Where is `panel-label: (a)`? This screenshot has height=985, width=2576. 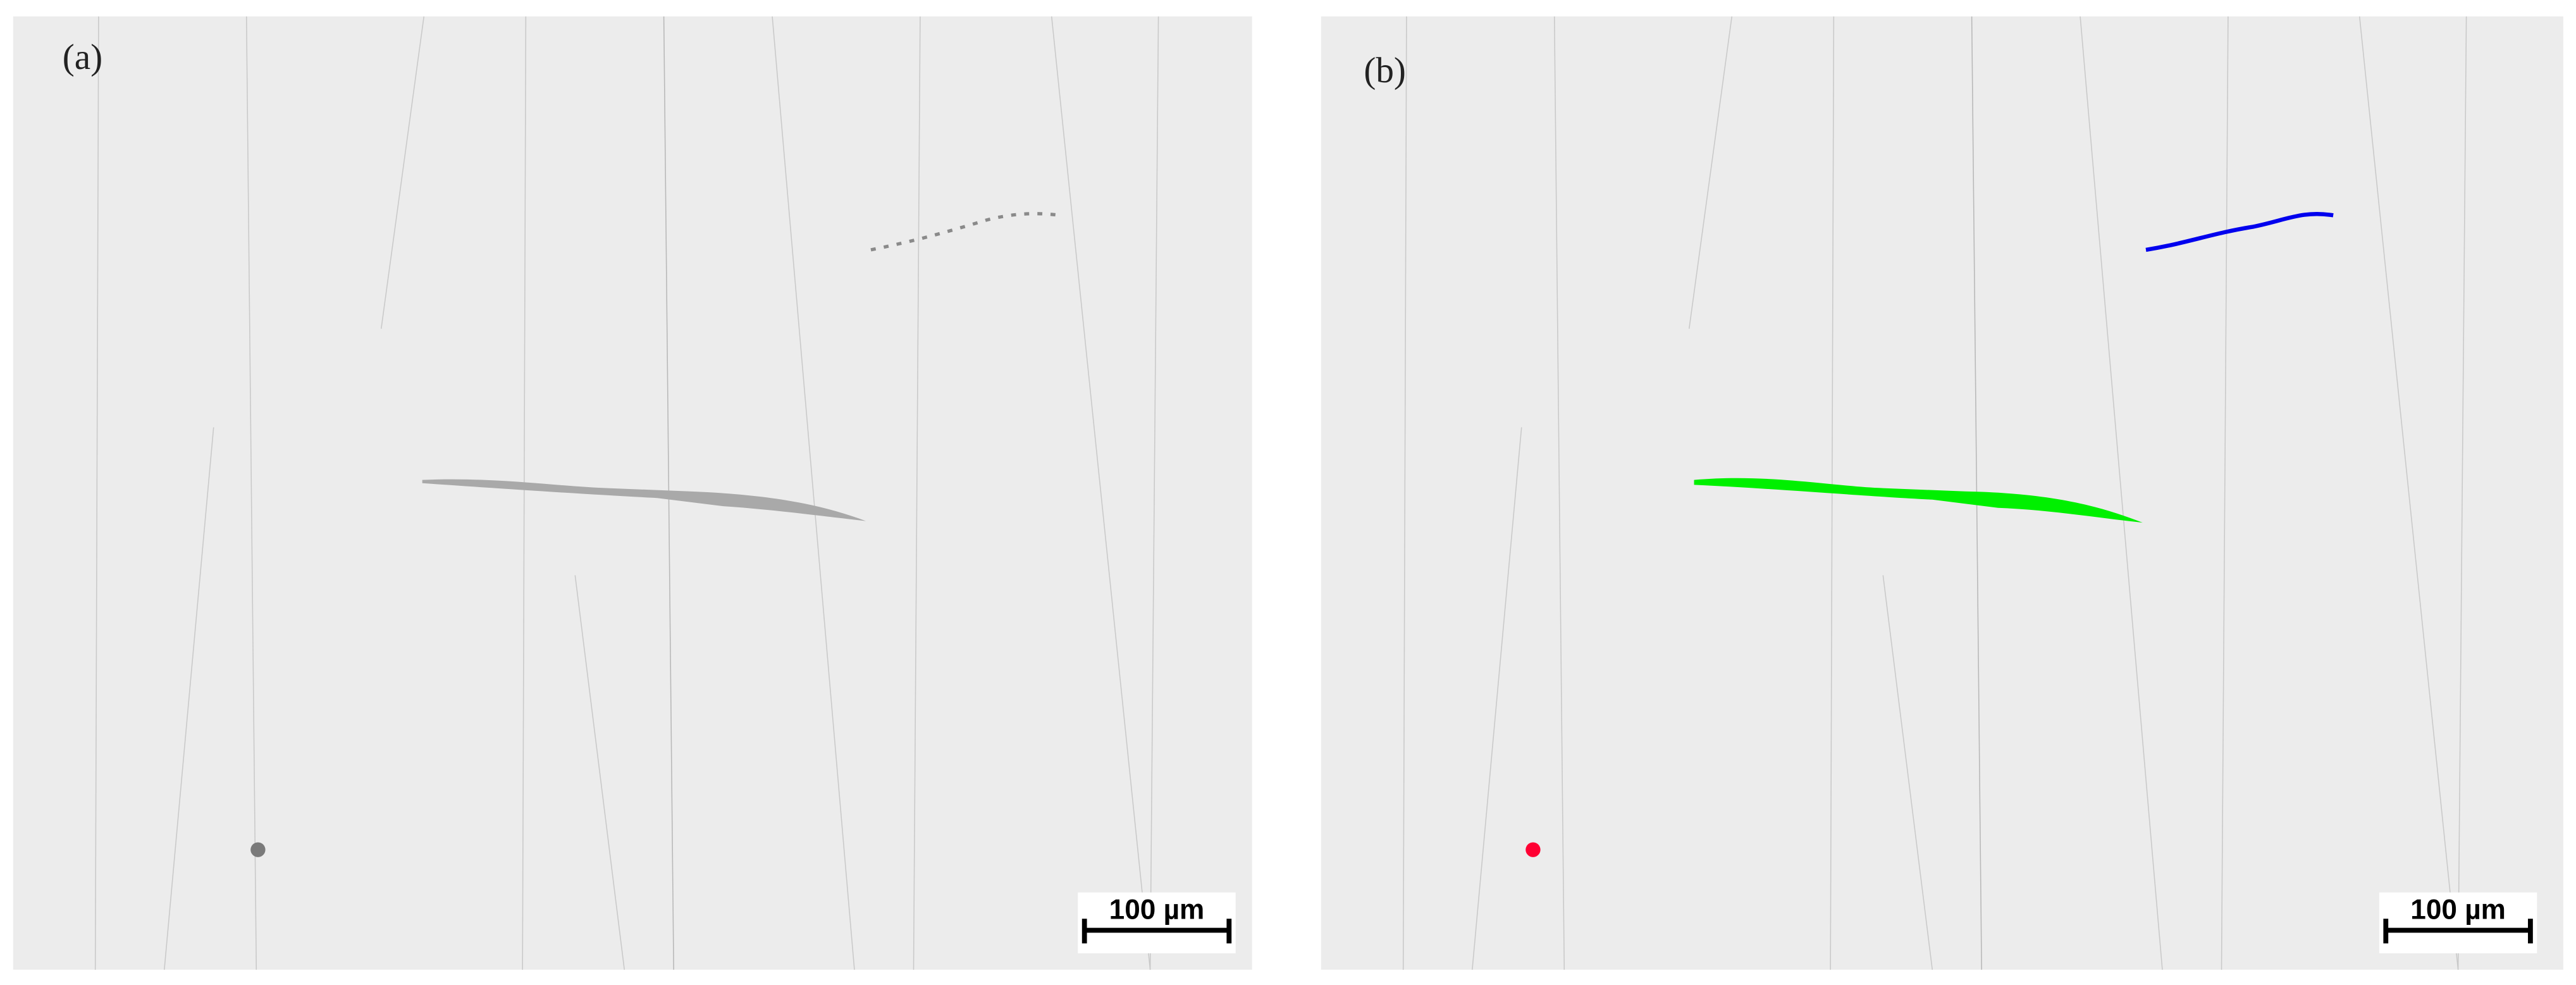 panel-label: (a) is located at coordinates (82, 57).